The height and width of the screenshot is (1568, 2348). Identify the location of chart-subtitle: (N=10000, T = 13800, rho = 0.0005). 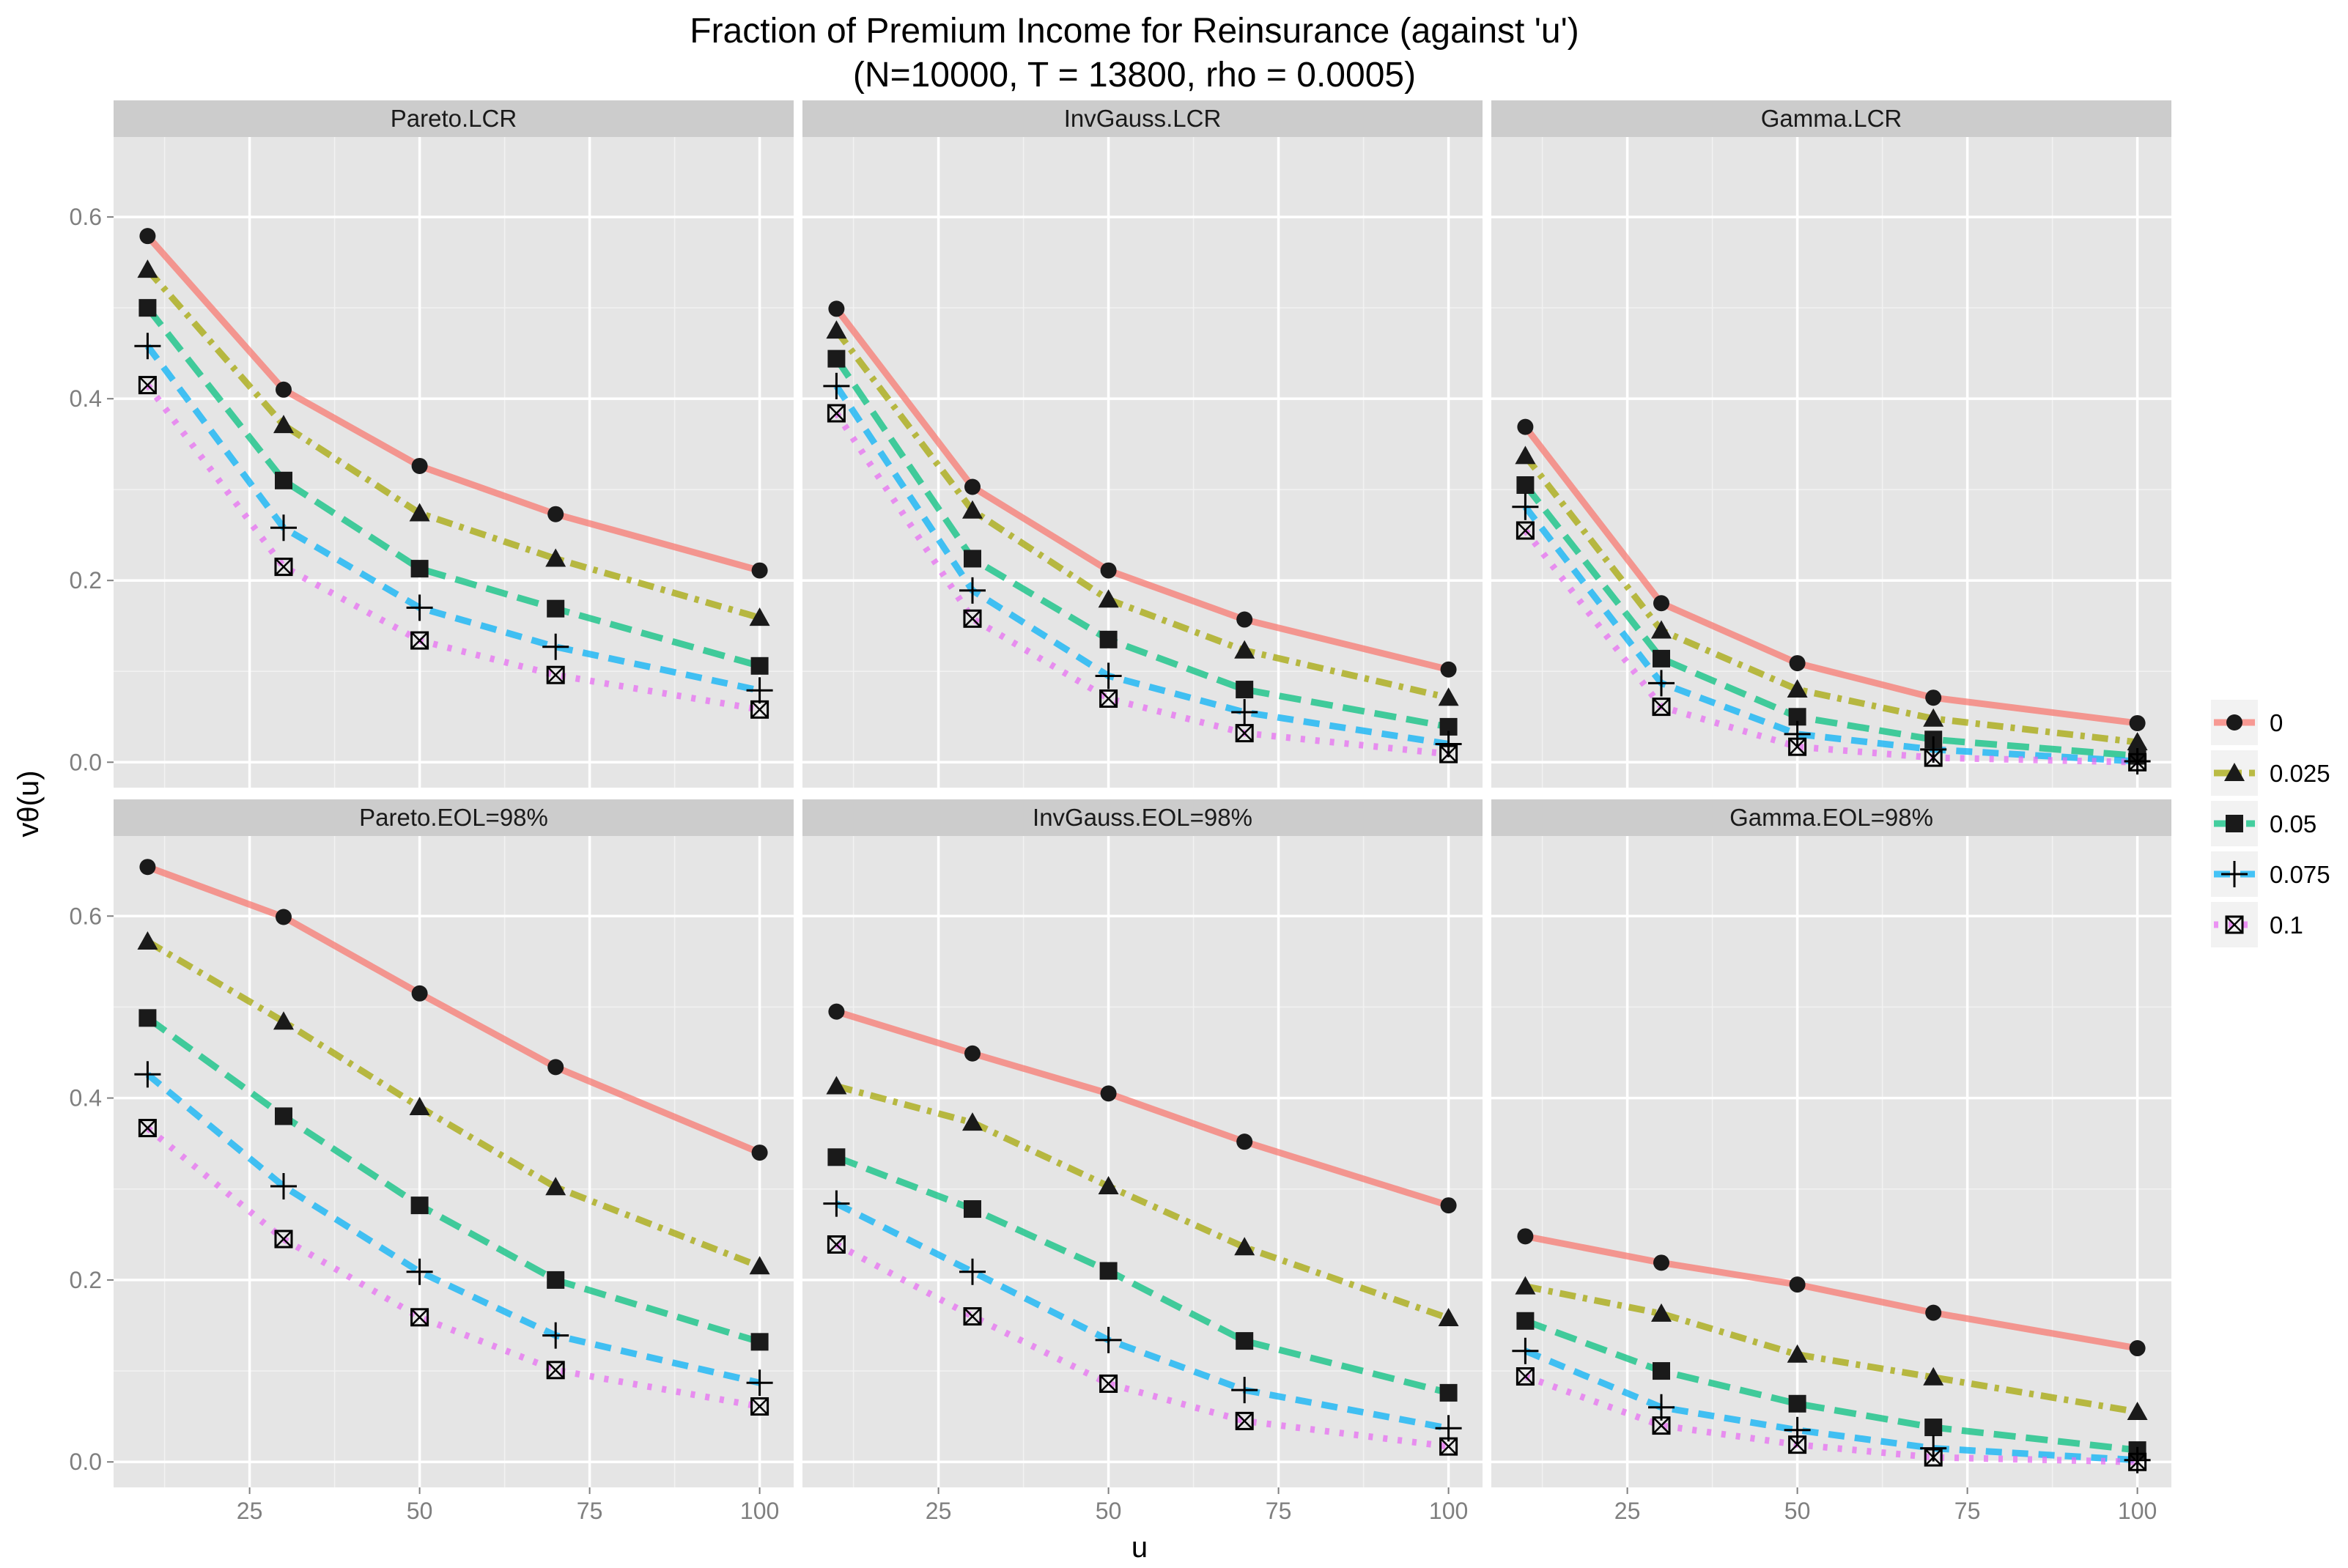
(1134, 75).